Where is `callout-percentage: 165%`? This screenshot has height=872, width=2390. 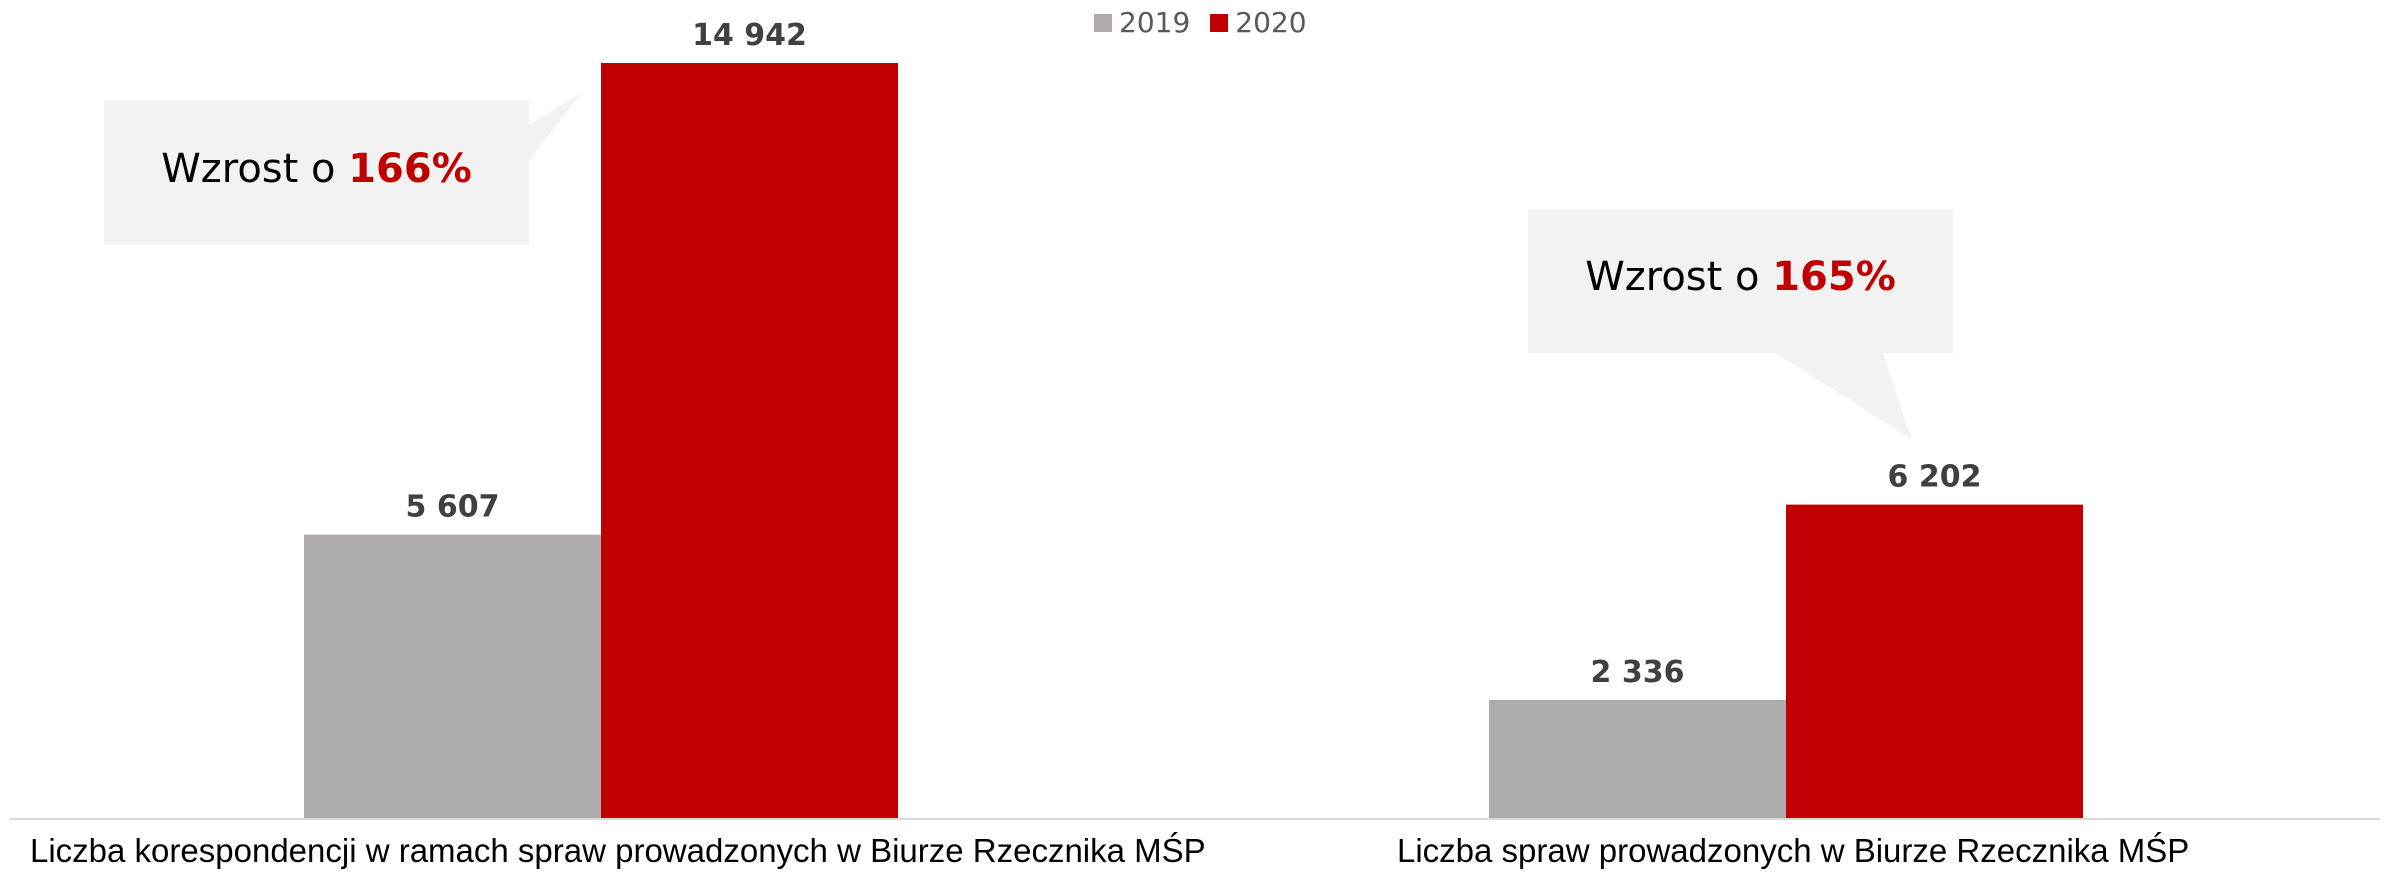 callout-percentage: 165% is located at coordinates (1834, 277).